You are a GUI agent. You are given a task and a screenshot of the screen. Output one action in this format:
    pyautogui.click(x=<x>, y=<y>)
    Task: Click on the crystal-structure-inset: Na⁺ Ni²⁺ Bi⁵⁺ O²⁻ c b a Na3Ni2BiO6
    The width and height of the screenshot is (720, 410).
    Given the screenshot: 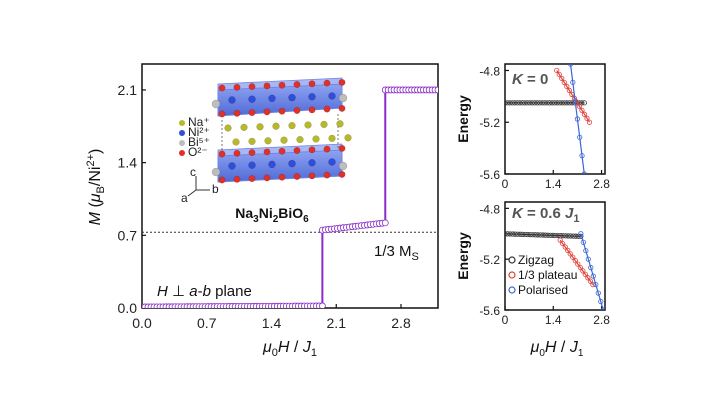 What is the action you would take?
    pyautogui.click(x=265, y=151)
    